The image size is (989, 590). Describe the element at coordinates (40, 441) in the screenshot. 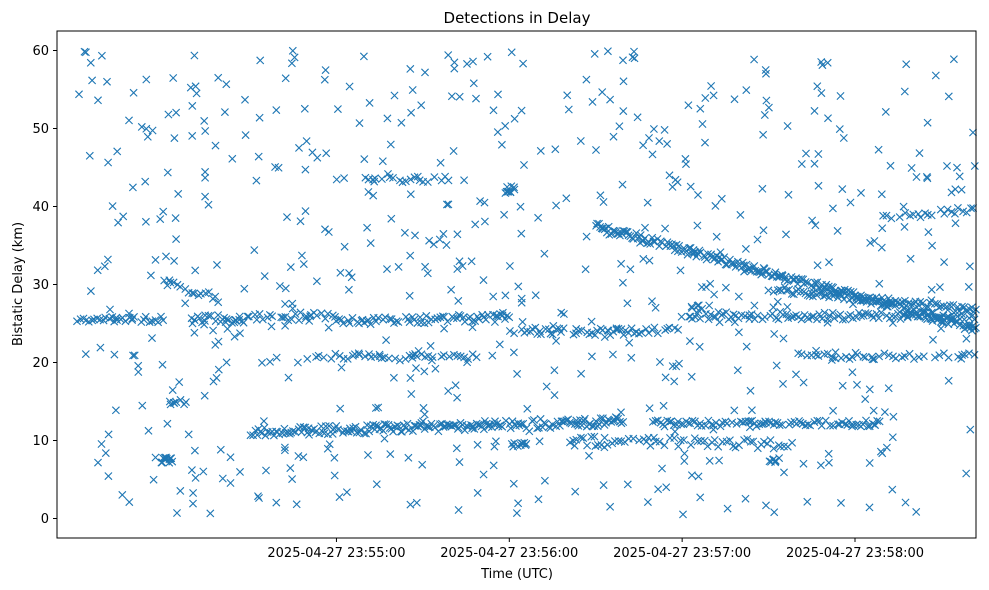

I see `y-tick-label: 10` at that location.